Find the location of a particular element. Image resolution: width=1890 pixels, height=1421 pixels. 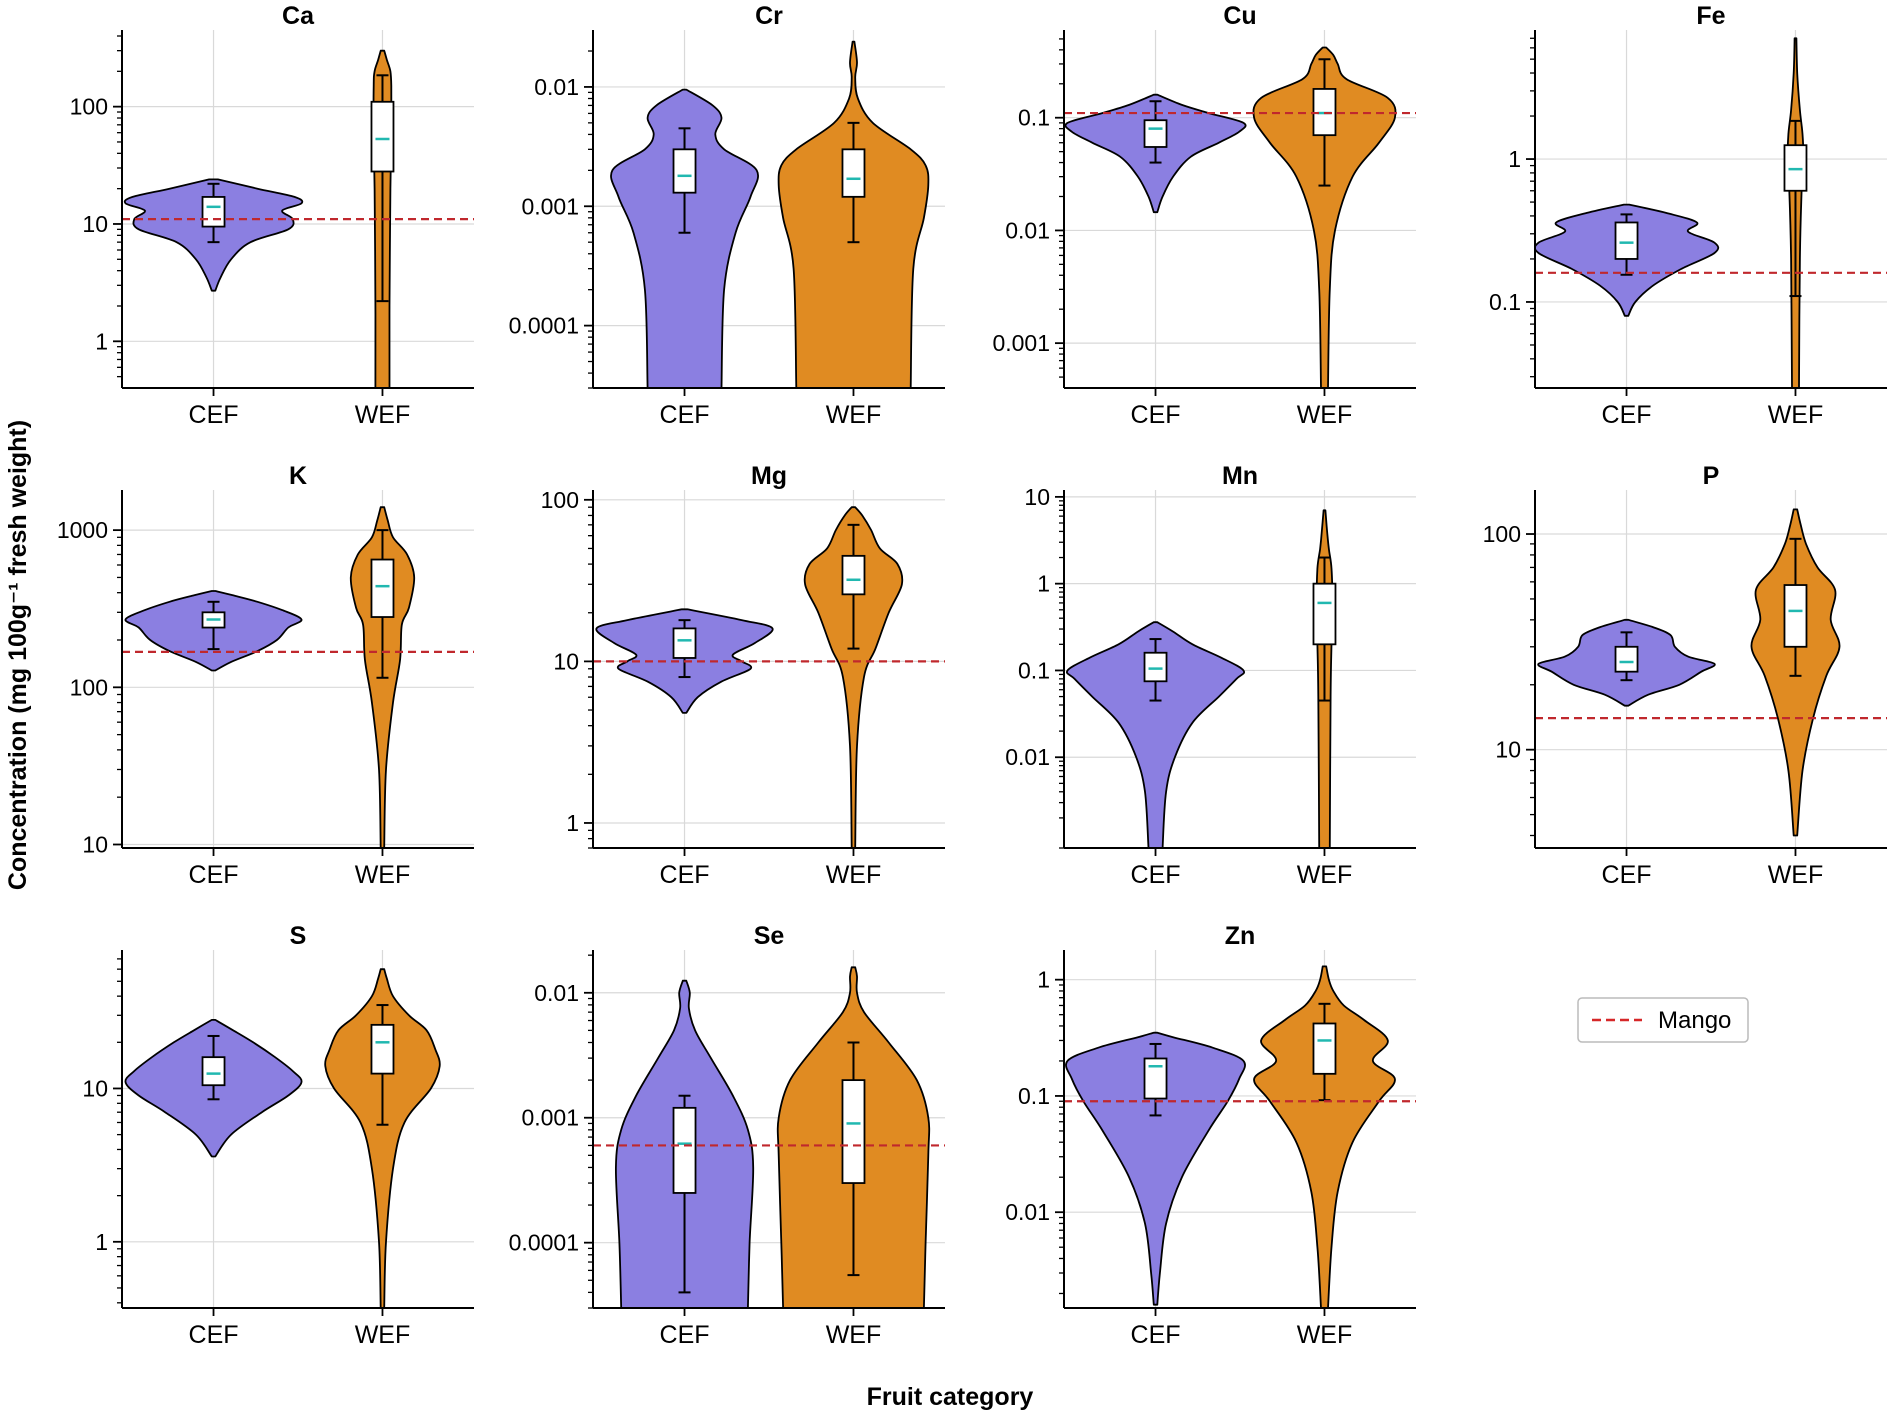

panel-title-fe: Fe is located at coordinates (1710, 16).